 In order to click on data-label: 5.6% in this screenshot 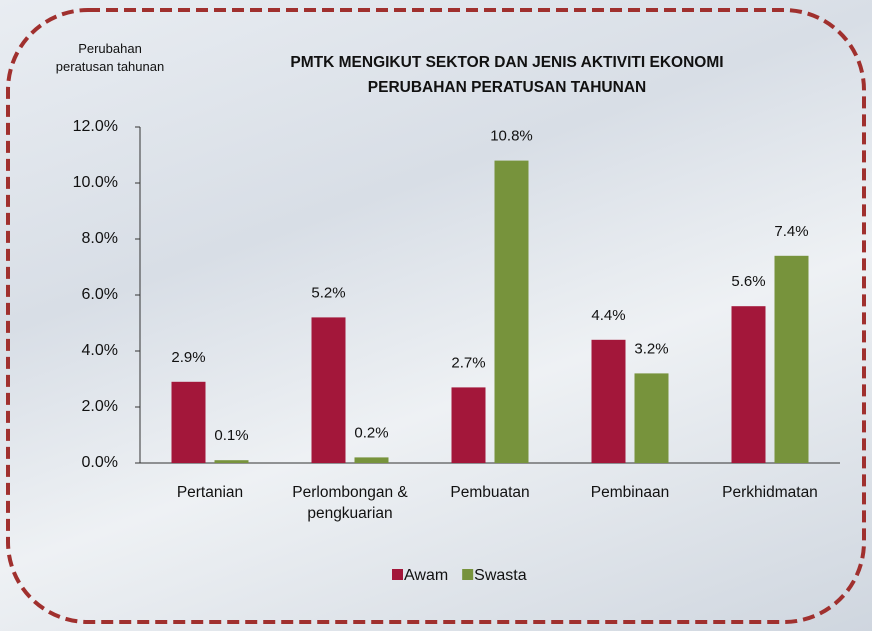, I will do `click(748, 281)`.